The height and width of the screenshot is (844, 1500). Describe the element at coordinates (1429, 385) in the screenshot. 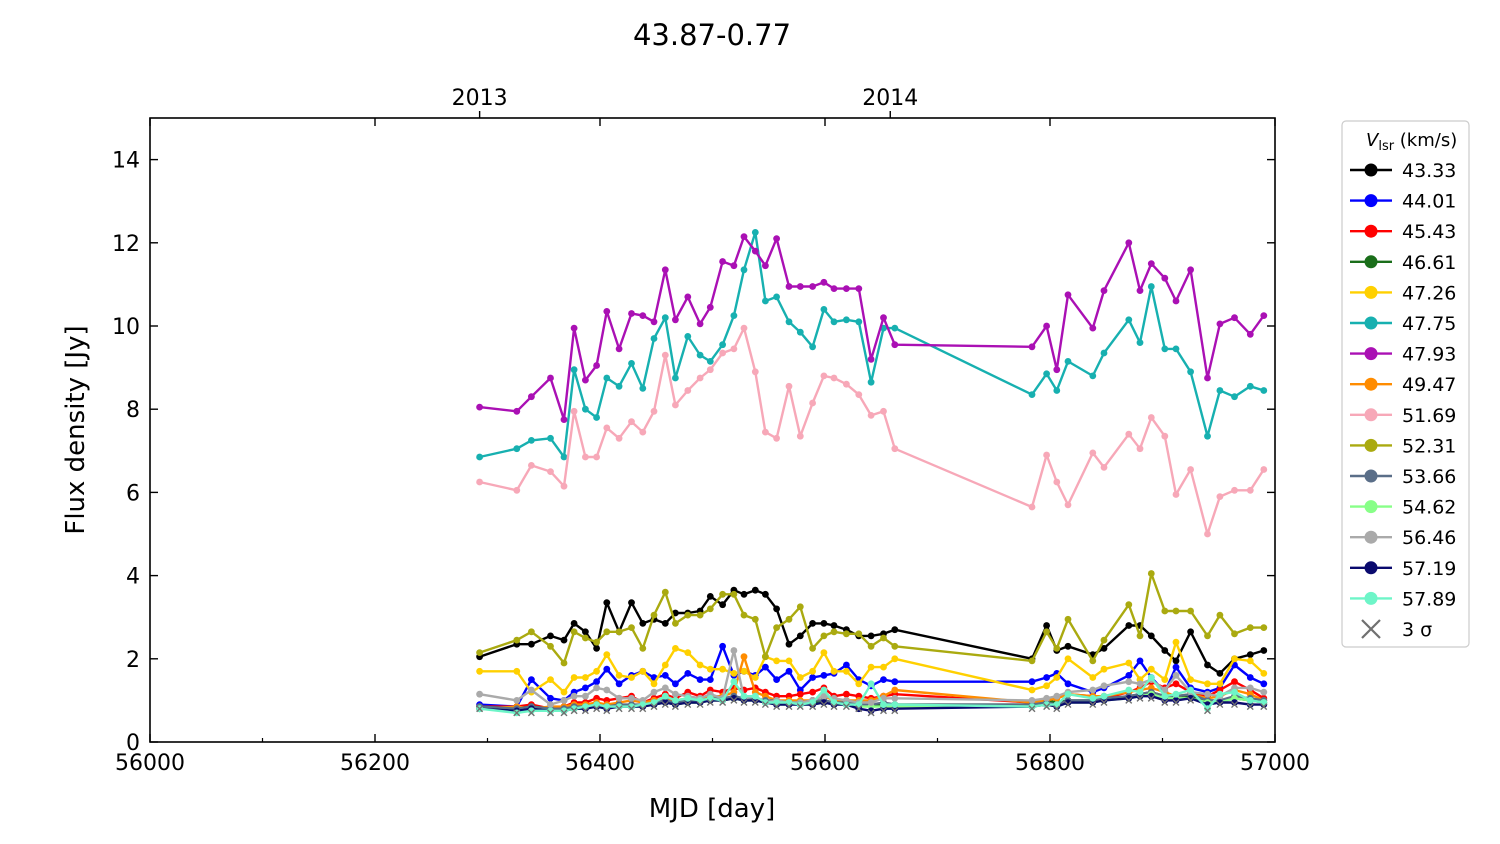

I see `legend-label: 49.47` at that location.